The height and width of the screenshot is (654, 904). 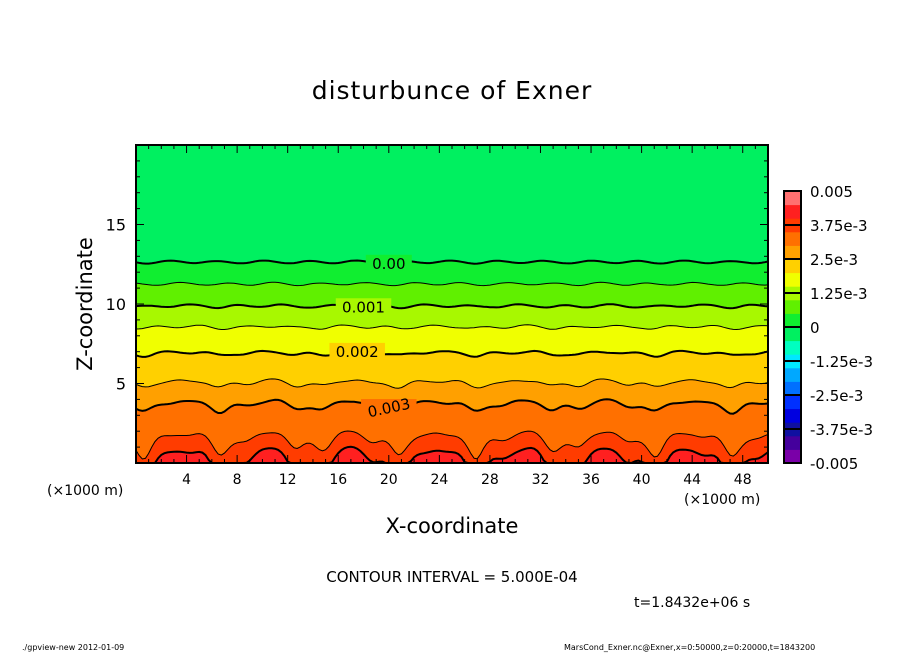 I want to click on y-tick-label: 5, so click(x=121, y=384).